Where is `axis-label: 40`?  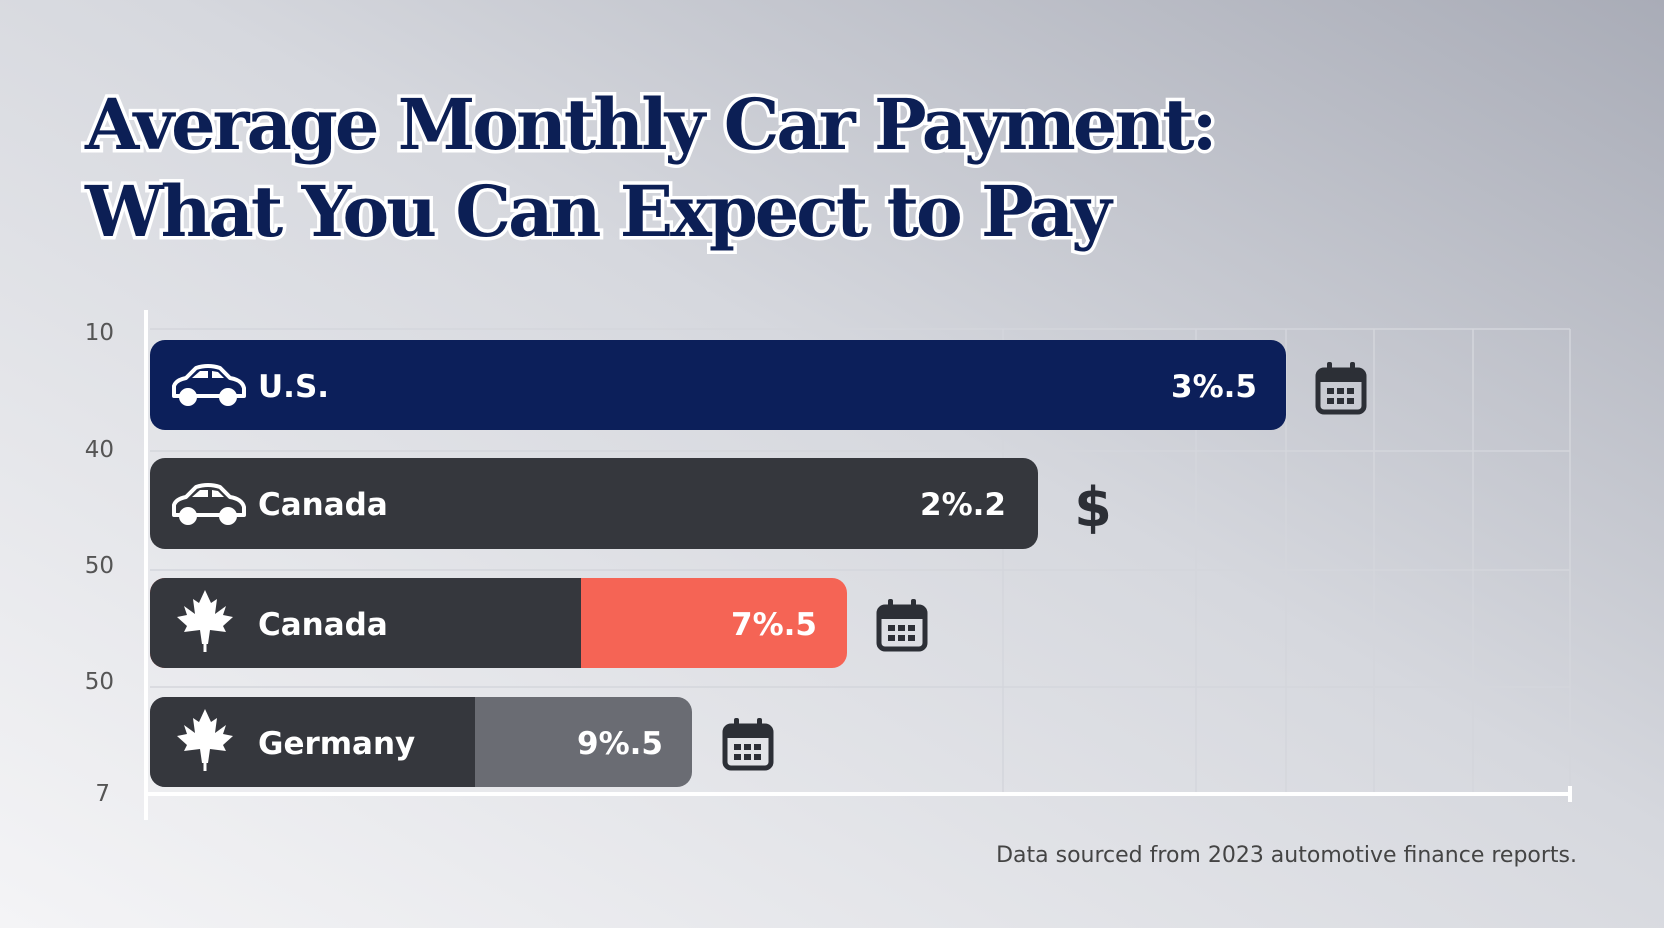
axis-label: 40 is located at coordinates (99, 450).